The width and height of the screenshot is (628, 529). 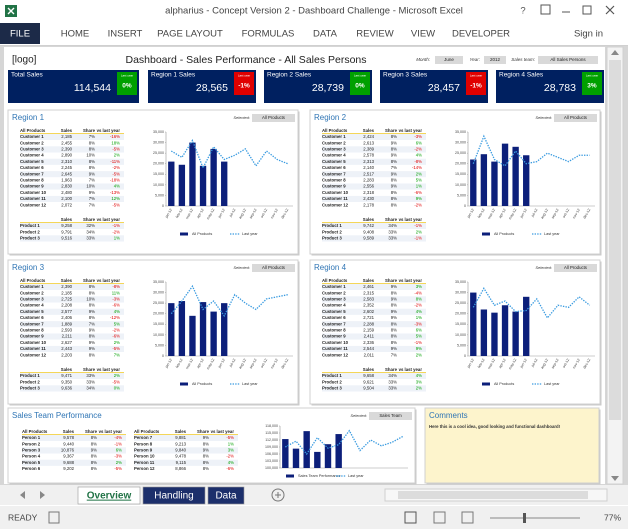 What do you see at coordinates (368, 136) in the screenshot?
I see `table-row-sales: 2,424` at bounding box center [368, 136].